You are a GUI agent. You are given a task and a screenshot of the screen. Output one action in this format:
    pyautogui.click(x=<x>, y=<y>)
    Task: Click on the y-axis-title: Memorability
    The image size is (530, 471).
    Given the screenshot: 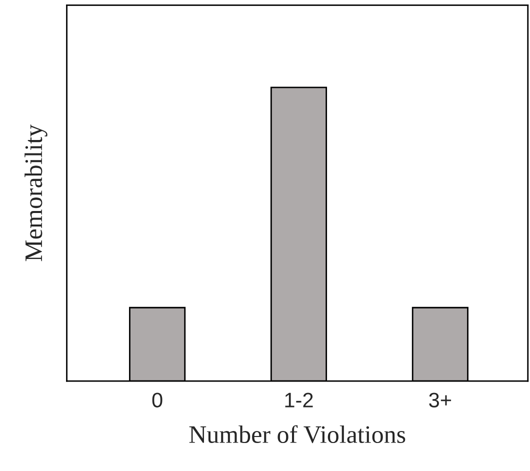 What is the action you would take?
    pyautogui.click(x=36, y=193)
    